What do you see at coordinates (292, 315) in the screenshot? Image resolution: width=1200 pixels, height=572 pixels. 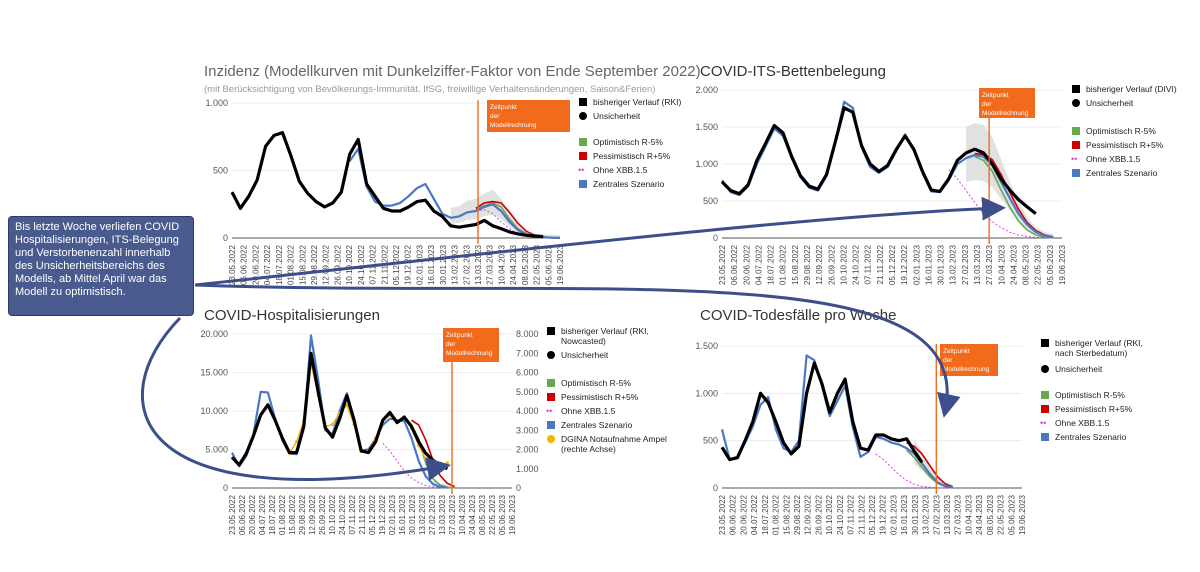 I see `chart-title: COVID-Hospitalisierungen` at bounding box center [292, 315].